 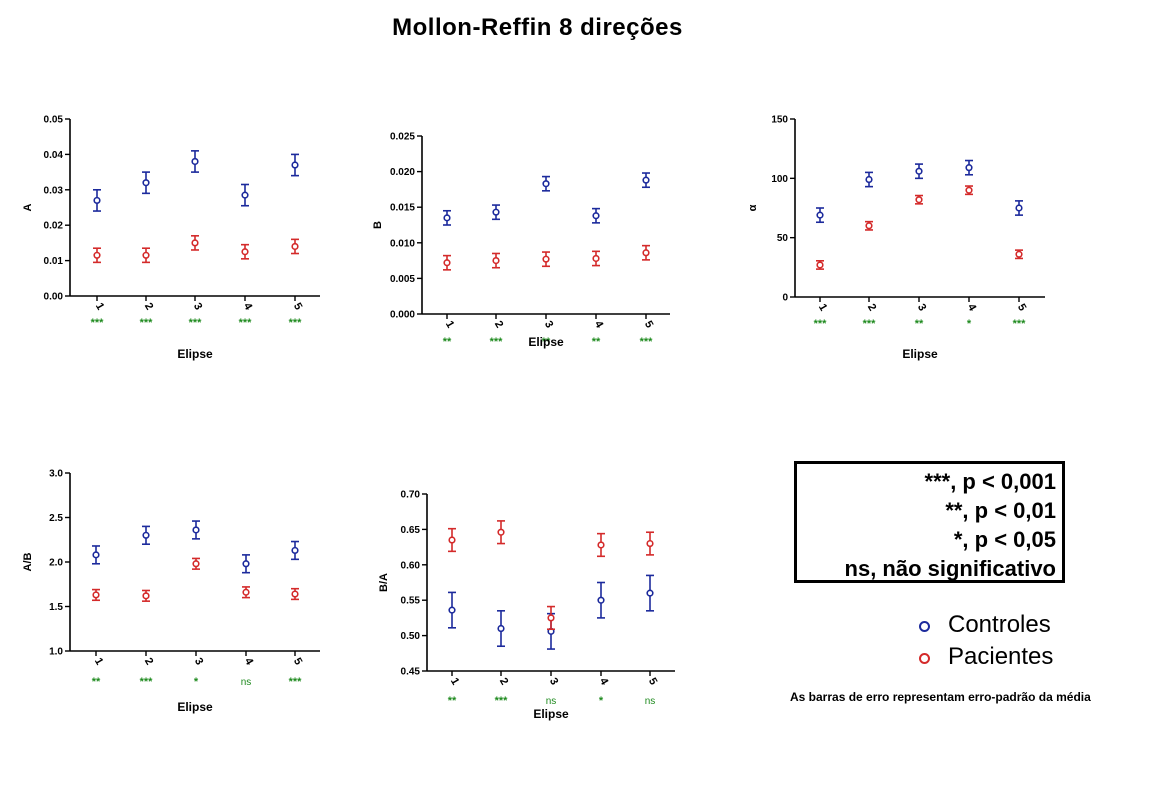 What do you see at coordinates (54, 261) in the screenshot?
I see `y-tick-label: 0.01` at bounding box center [54, 261].